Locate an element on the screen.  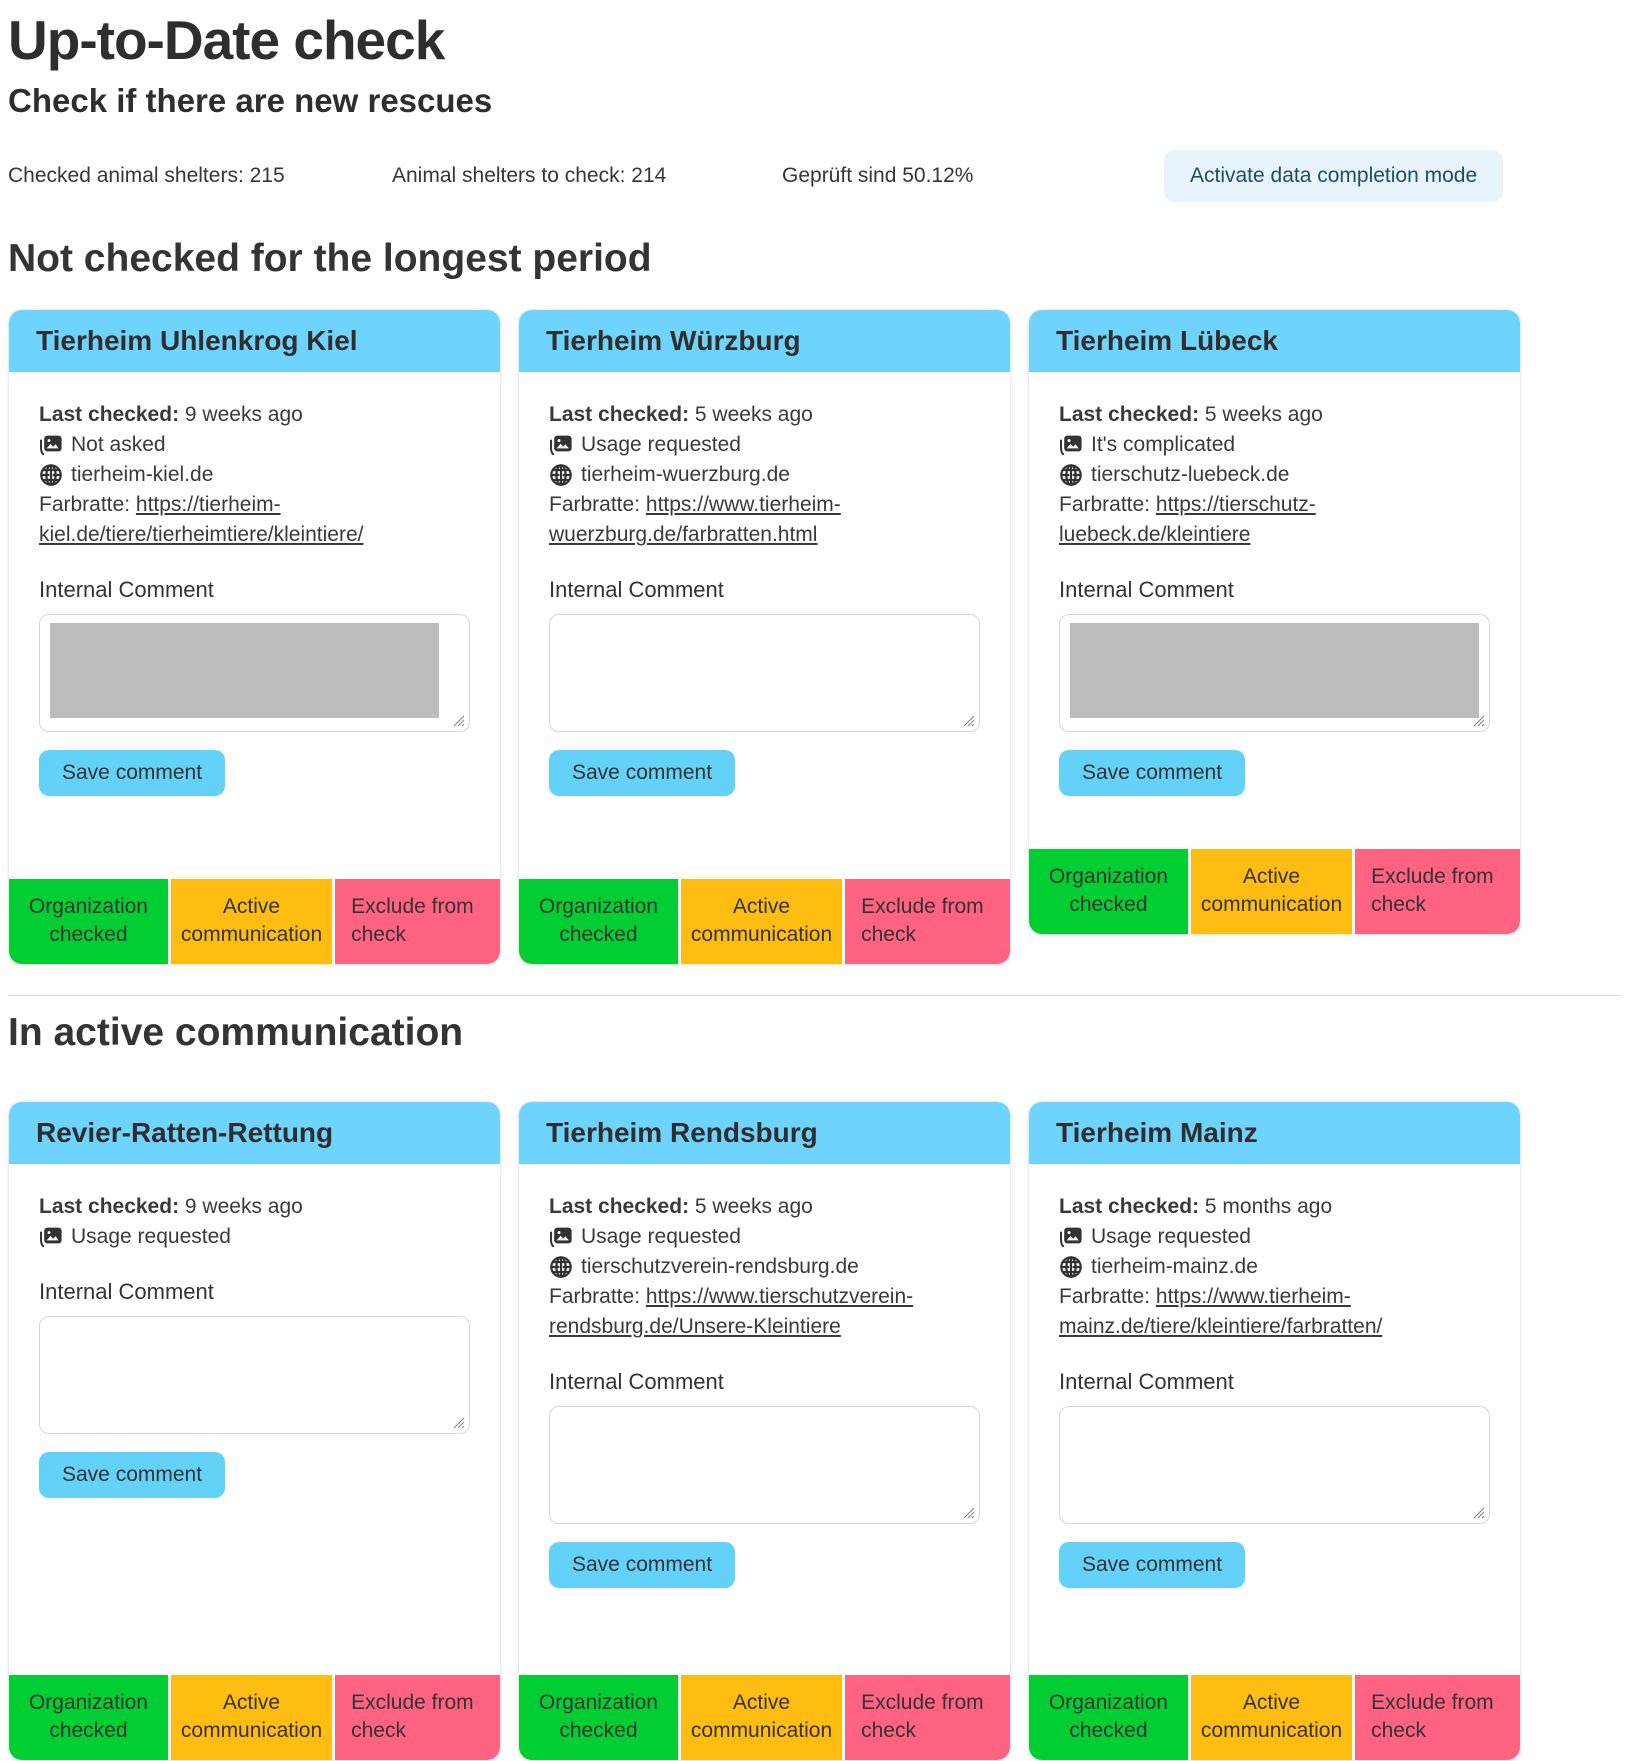
website-line: tierheim-kiel.de is located at coordinates (254, 475).